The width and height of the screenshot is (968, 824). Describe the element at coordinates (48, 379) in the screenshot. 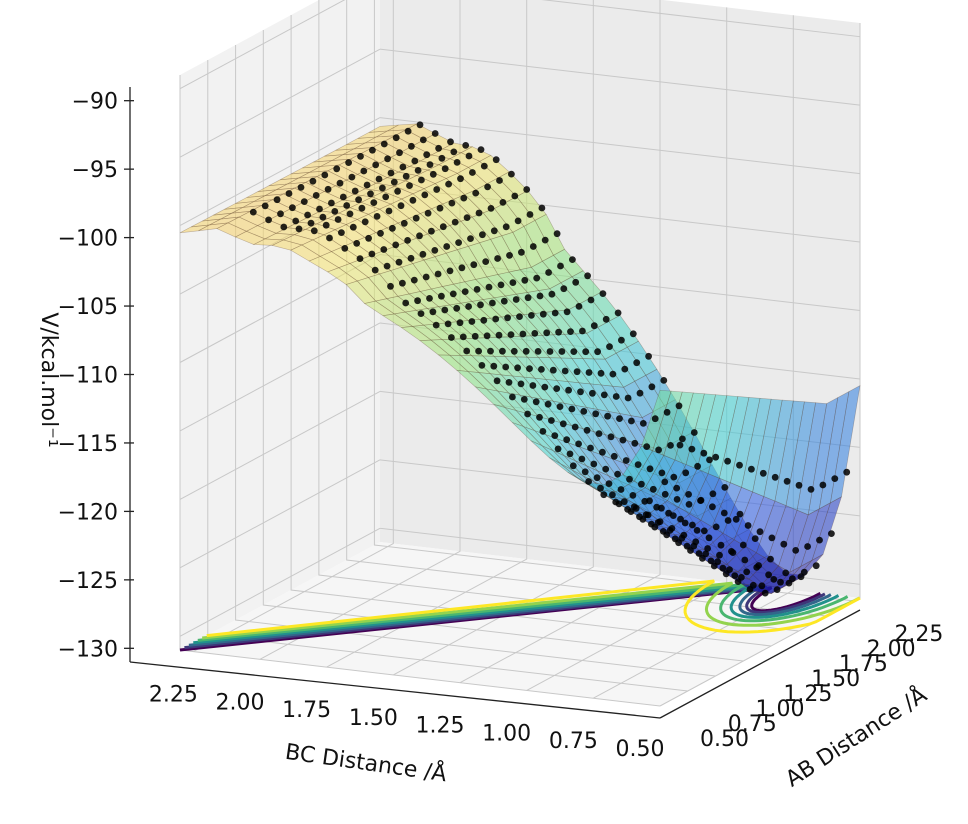

I see `z-axis-label: V/kcal.mol⁻¹` at that location.